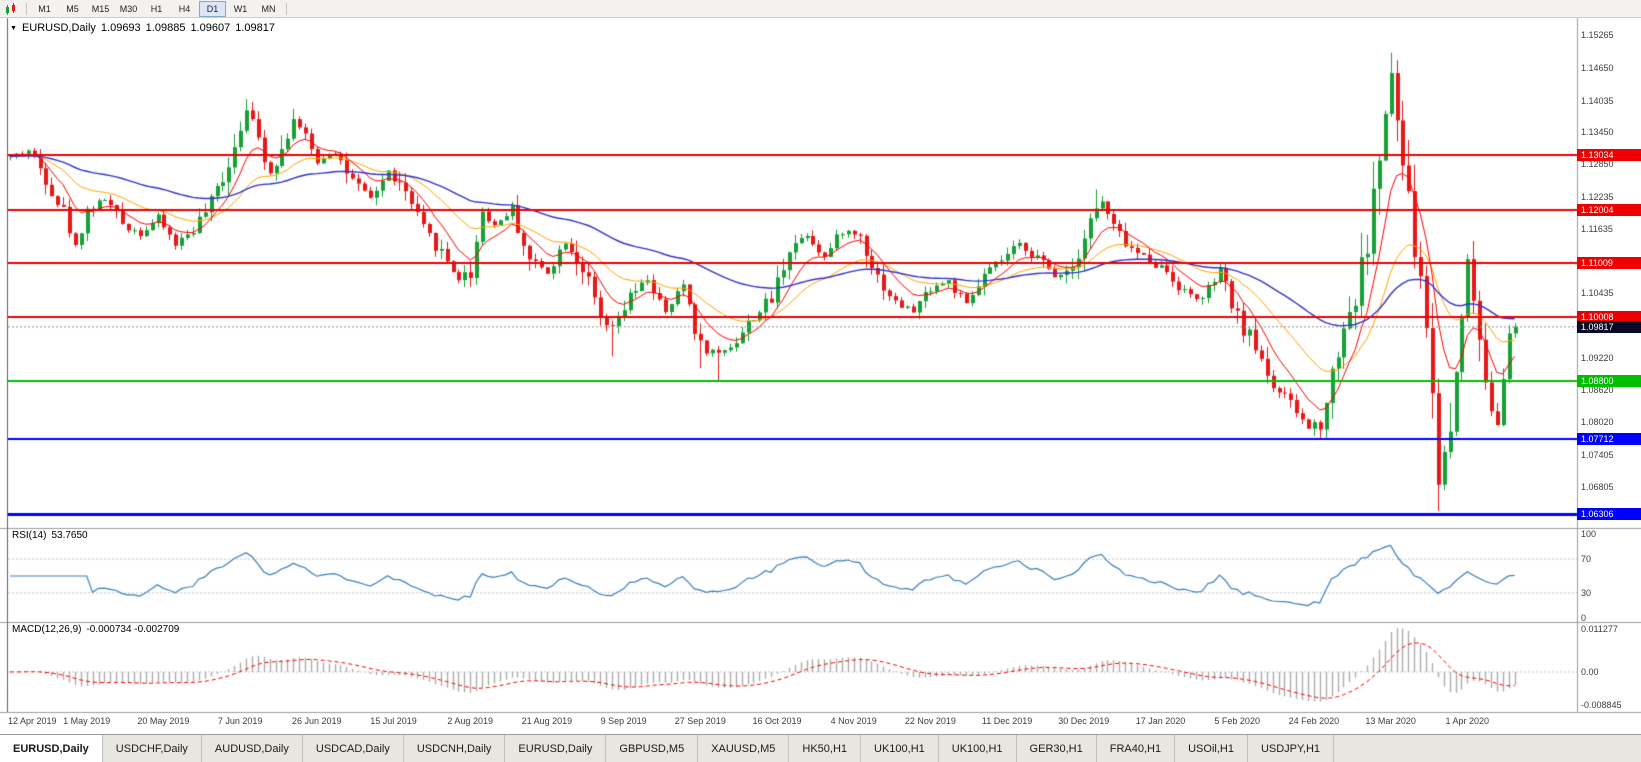  Describe the element at coordinates (58, 28) in the screenshot. I see `chart-symbol-period: EURUSD,Daily` at that location.